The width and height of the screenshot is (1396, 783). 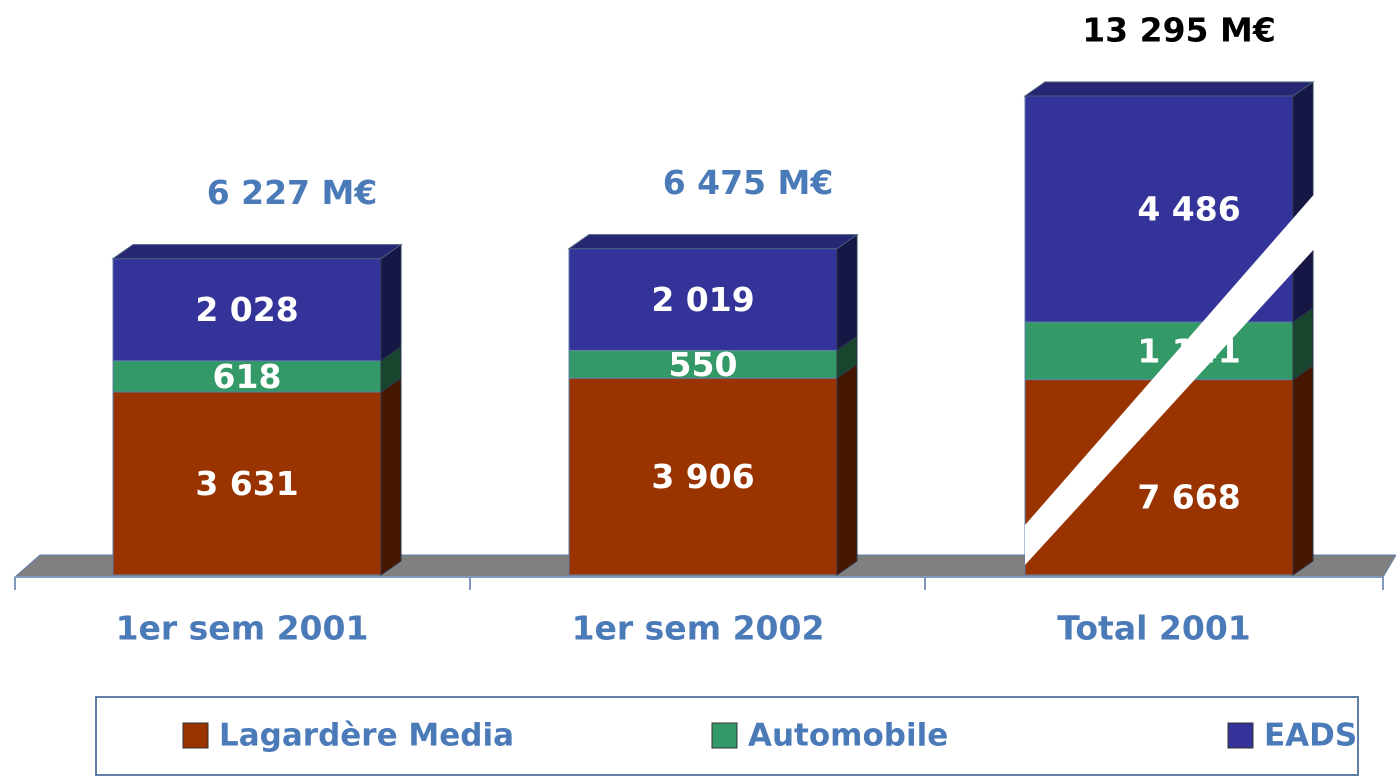 I want to click on x-tick-label: Total 2001, so click(x=1154, y=628).